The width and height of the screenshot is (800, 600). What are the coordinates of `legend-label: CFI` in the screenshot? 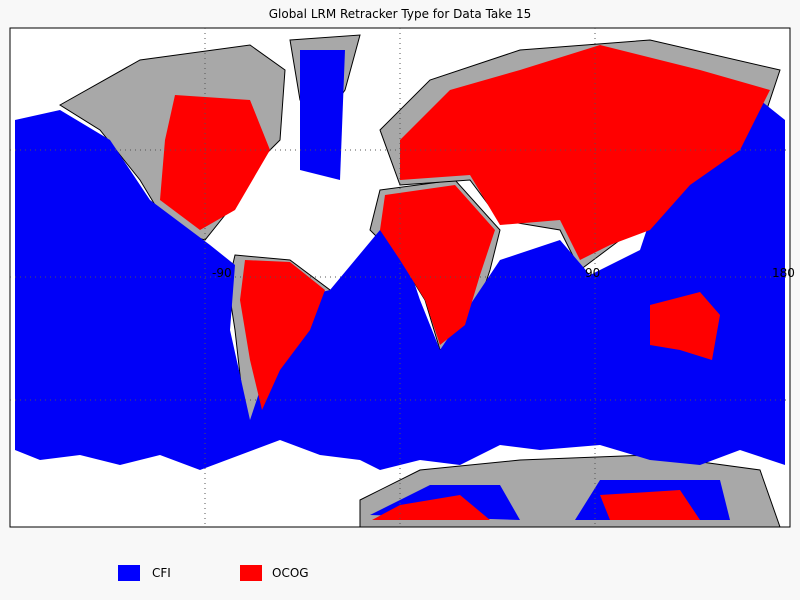 It's located at (161, 573).